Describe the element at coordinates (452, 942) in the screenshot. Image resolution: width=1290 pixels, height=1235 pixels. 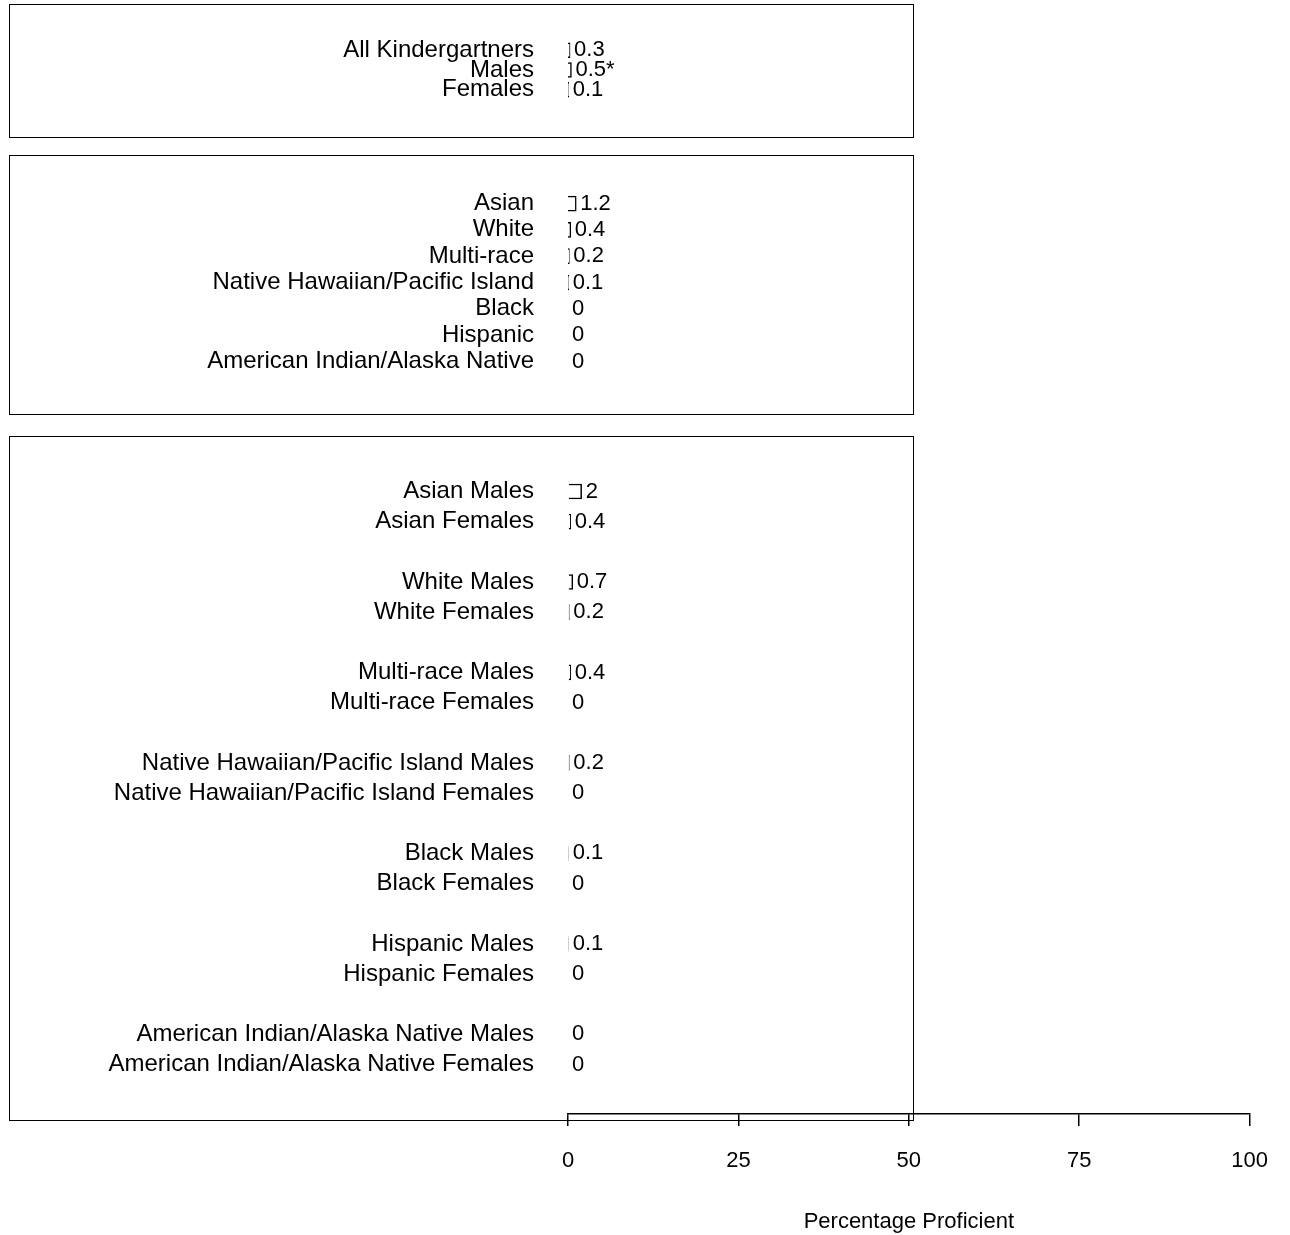
I see `y-tick-label: Hispanic Males` at that location.